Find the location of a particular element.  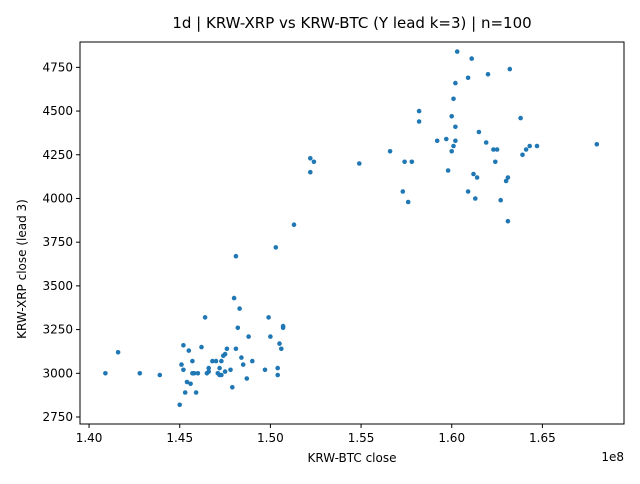

x-axis-offset-label: 1e8 is located at coordinates (612, 457).